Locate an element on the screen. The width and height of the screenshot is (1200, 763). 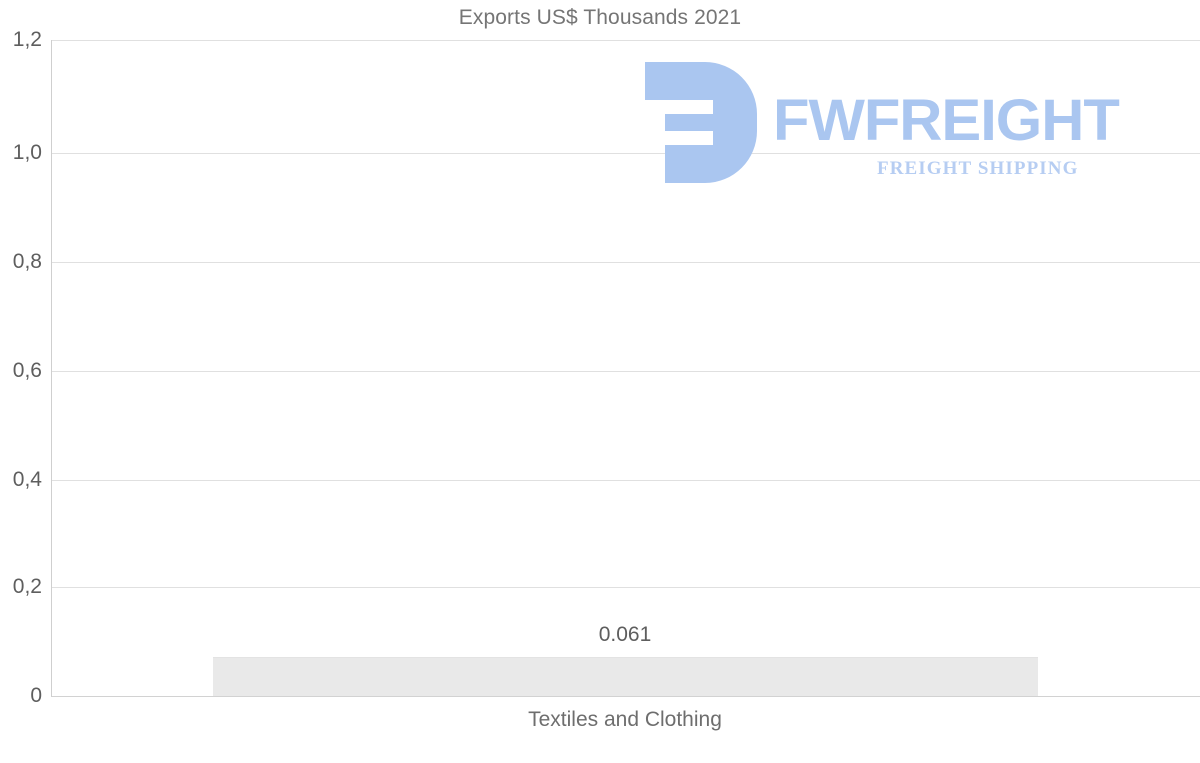
y-tick-label-1-0: 1,0 is located at coordinates (27, 152).